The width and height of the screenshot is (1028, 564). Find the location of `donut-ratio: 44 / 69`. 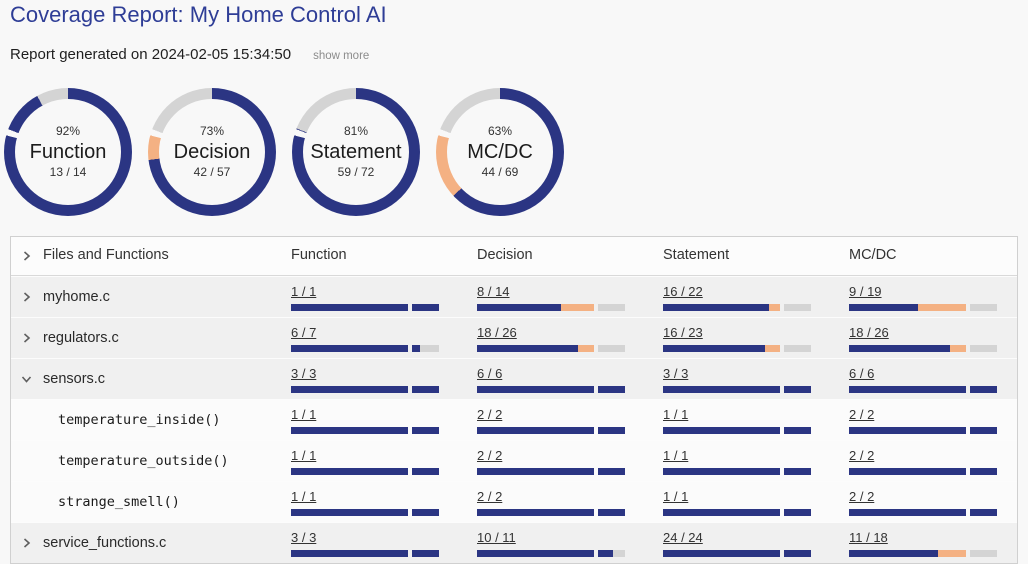

donut-ratio: 44 / 69 is located at coordinates (500, 172).